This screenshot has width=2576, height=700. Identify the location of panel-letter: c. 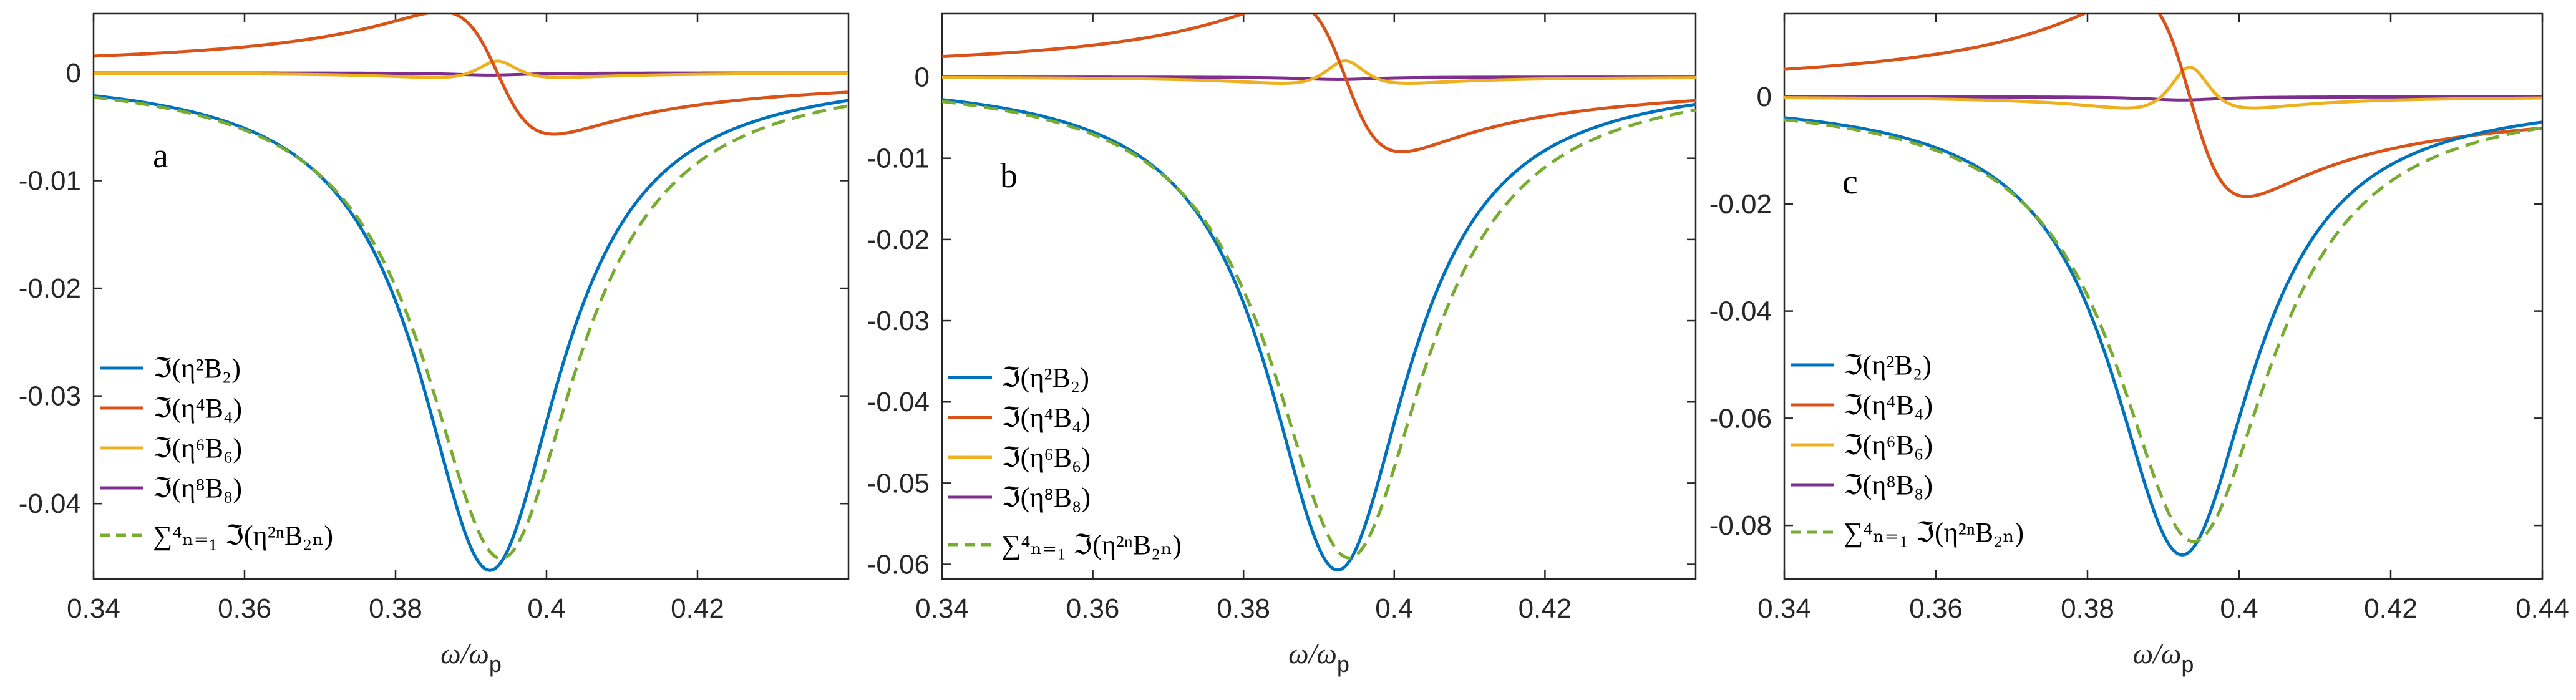
(1850, 182).